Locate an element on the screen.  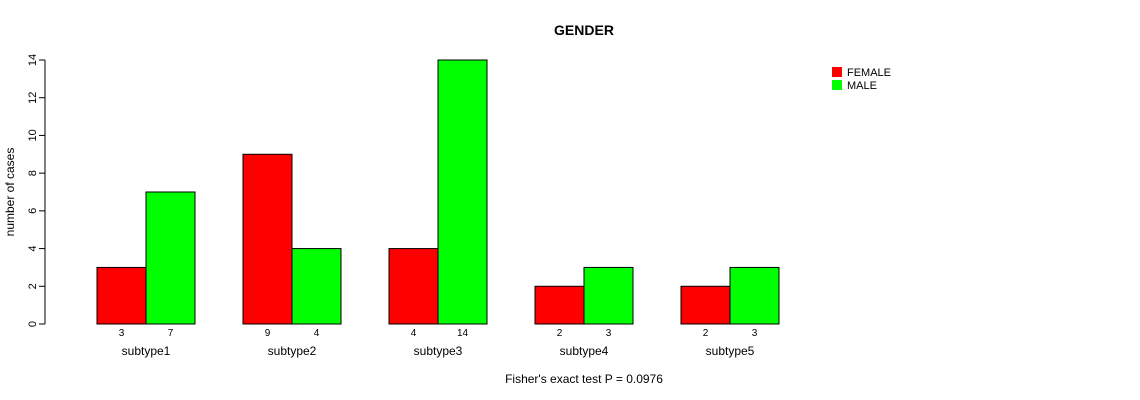
legend-label: FEMALE is located at coordinates (869, 73).